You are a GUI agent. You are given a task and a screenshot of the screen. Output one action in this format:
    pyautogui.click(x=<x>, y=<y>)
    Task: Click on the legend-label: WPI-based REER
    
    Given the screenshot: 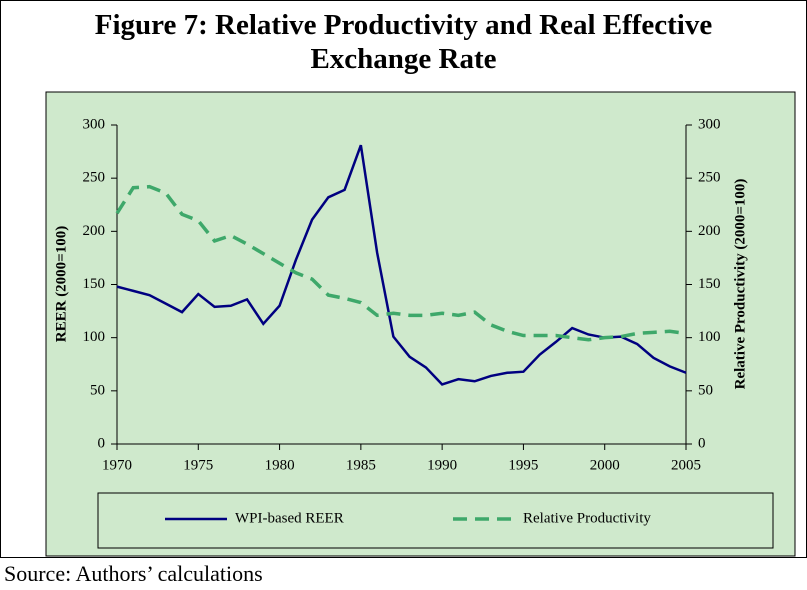 What is the action you would take?
    pyautogui.click(x=289, y=518)
    